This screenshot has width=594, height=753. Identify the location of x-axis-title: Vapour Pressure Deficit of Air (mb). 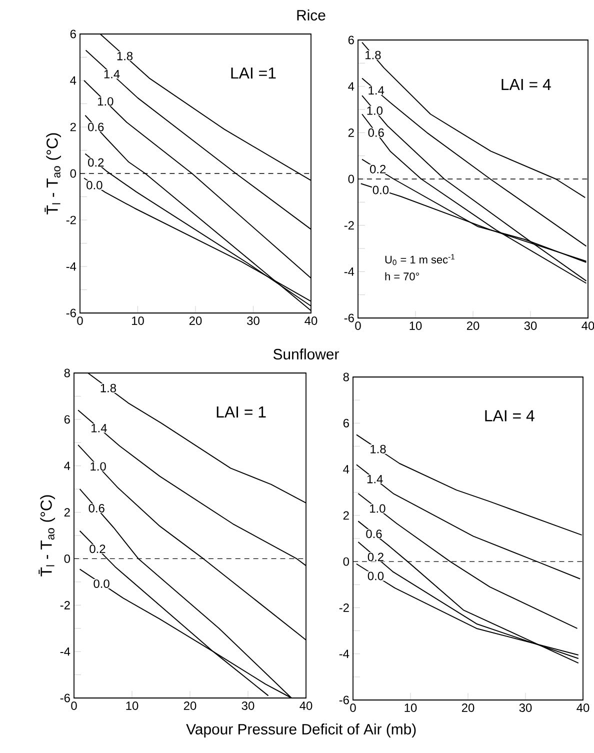
(301, 731).